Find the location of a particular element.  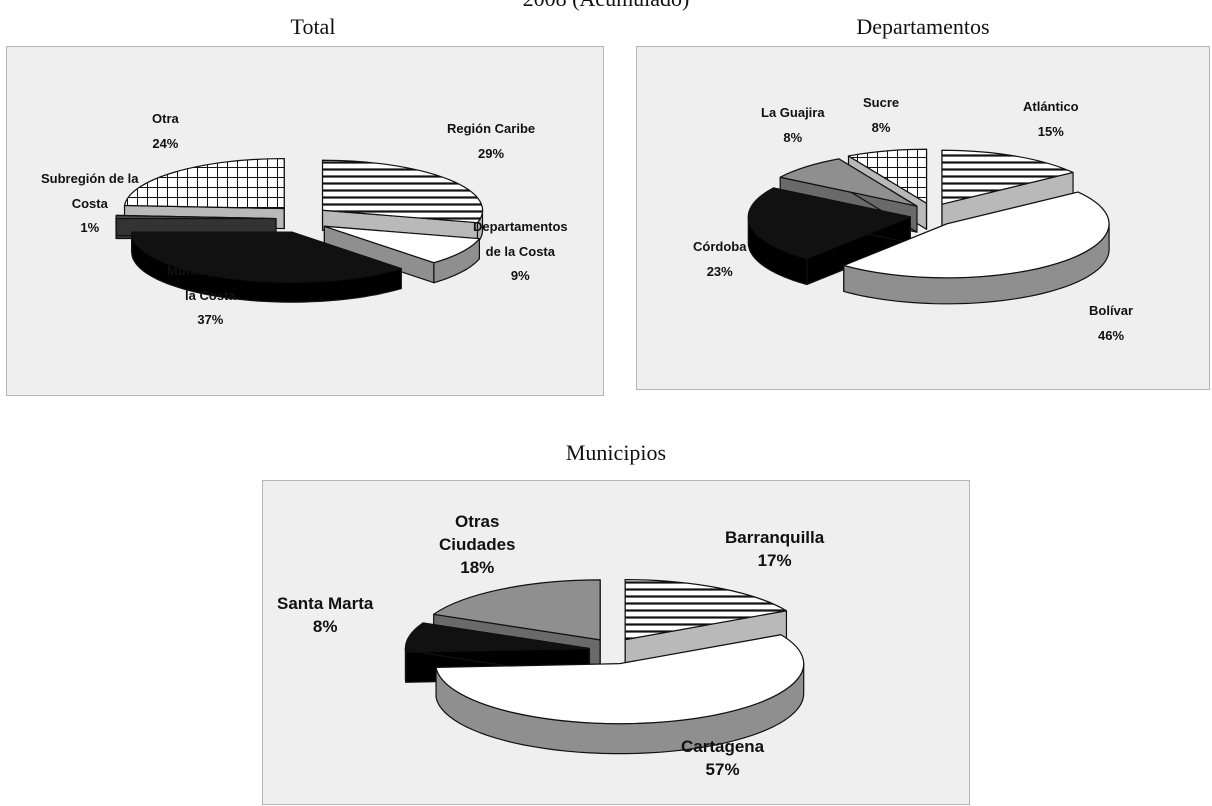

slice-label-subregion-de-la-costa: Subregión de la Costa 1% is located at coordinates (90, 204).